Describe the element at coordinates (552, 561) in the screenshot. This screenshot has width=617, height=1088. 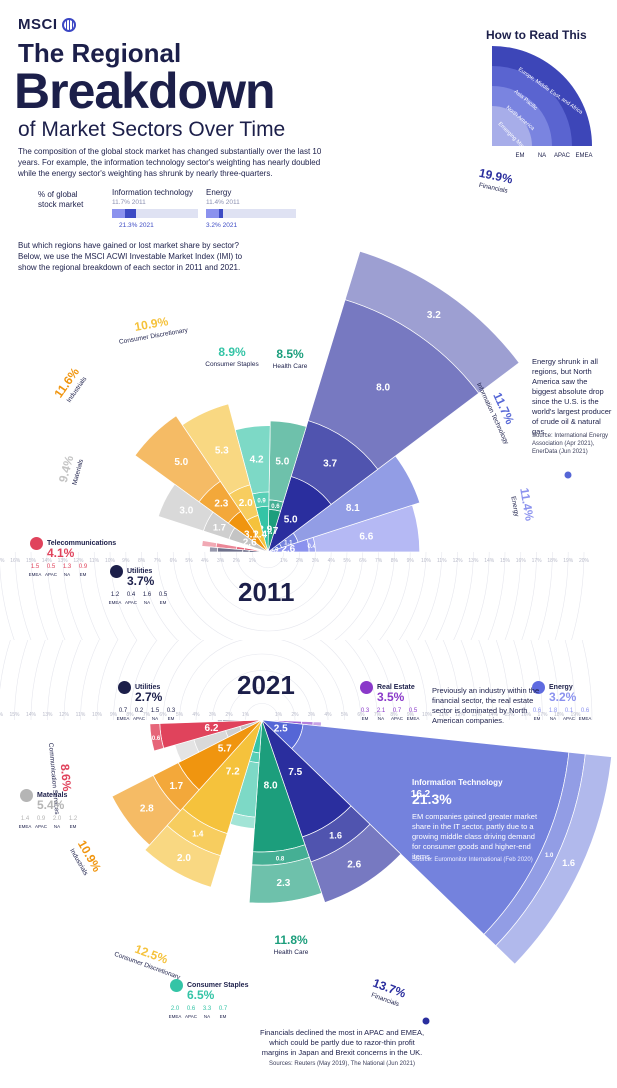
I see `radial-tick-label: 18%` at that location.